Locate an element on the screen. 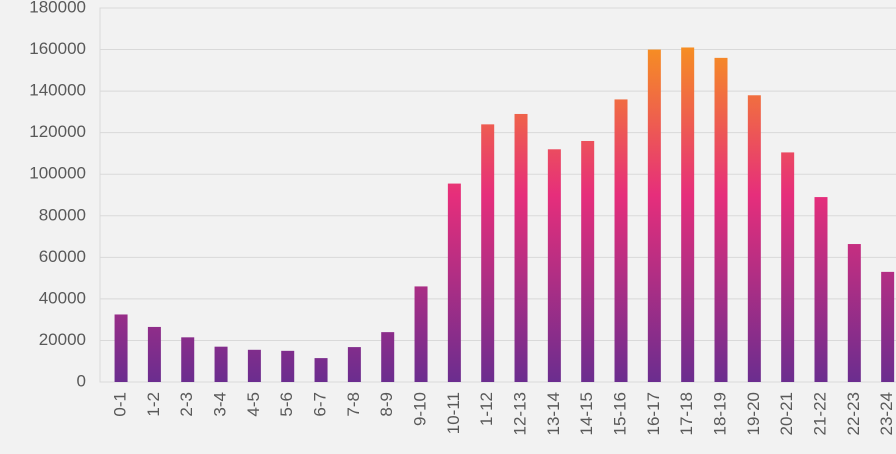 This screenshot has height=454, width=896. x-tick-label: 8-9 is located at coordinates (386, 404).